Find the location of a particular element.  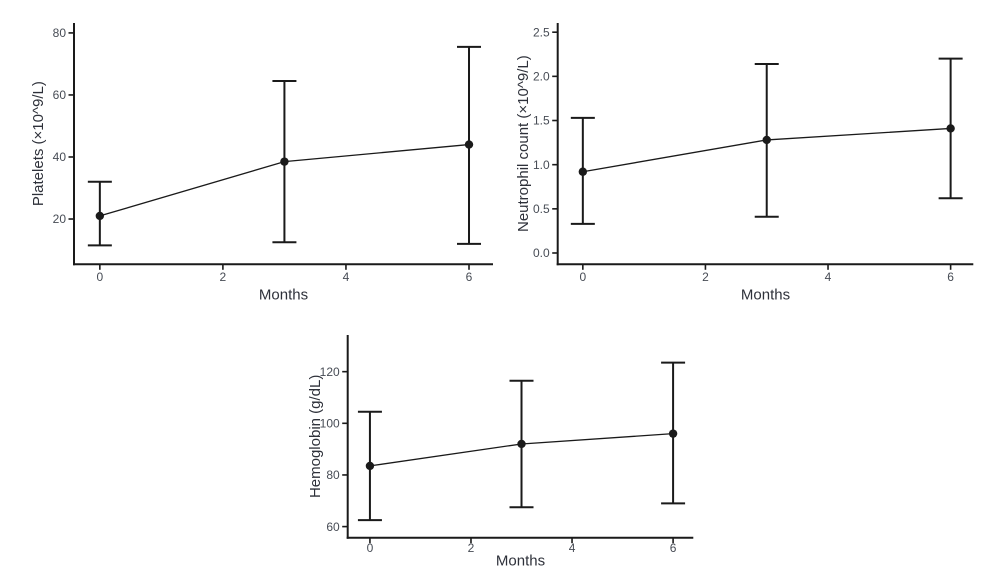

y-tick-label: 0.0 is located at coordinates (541, 253).